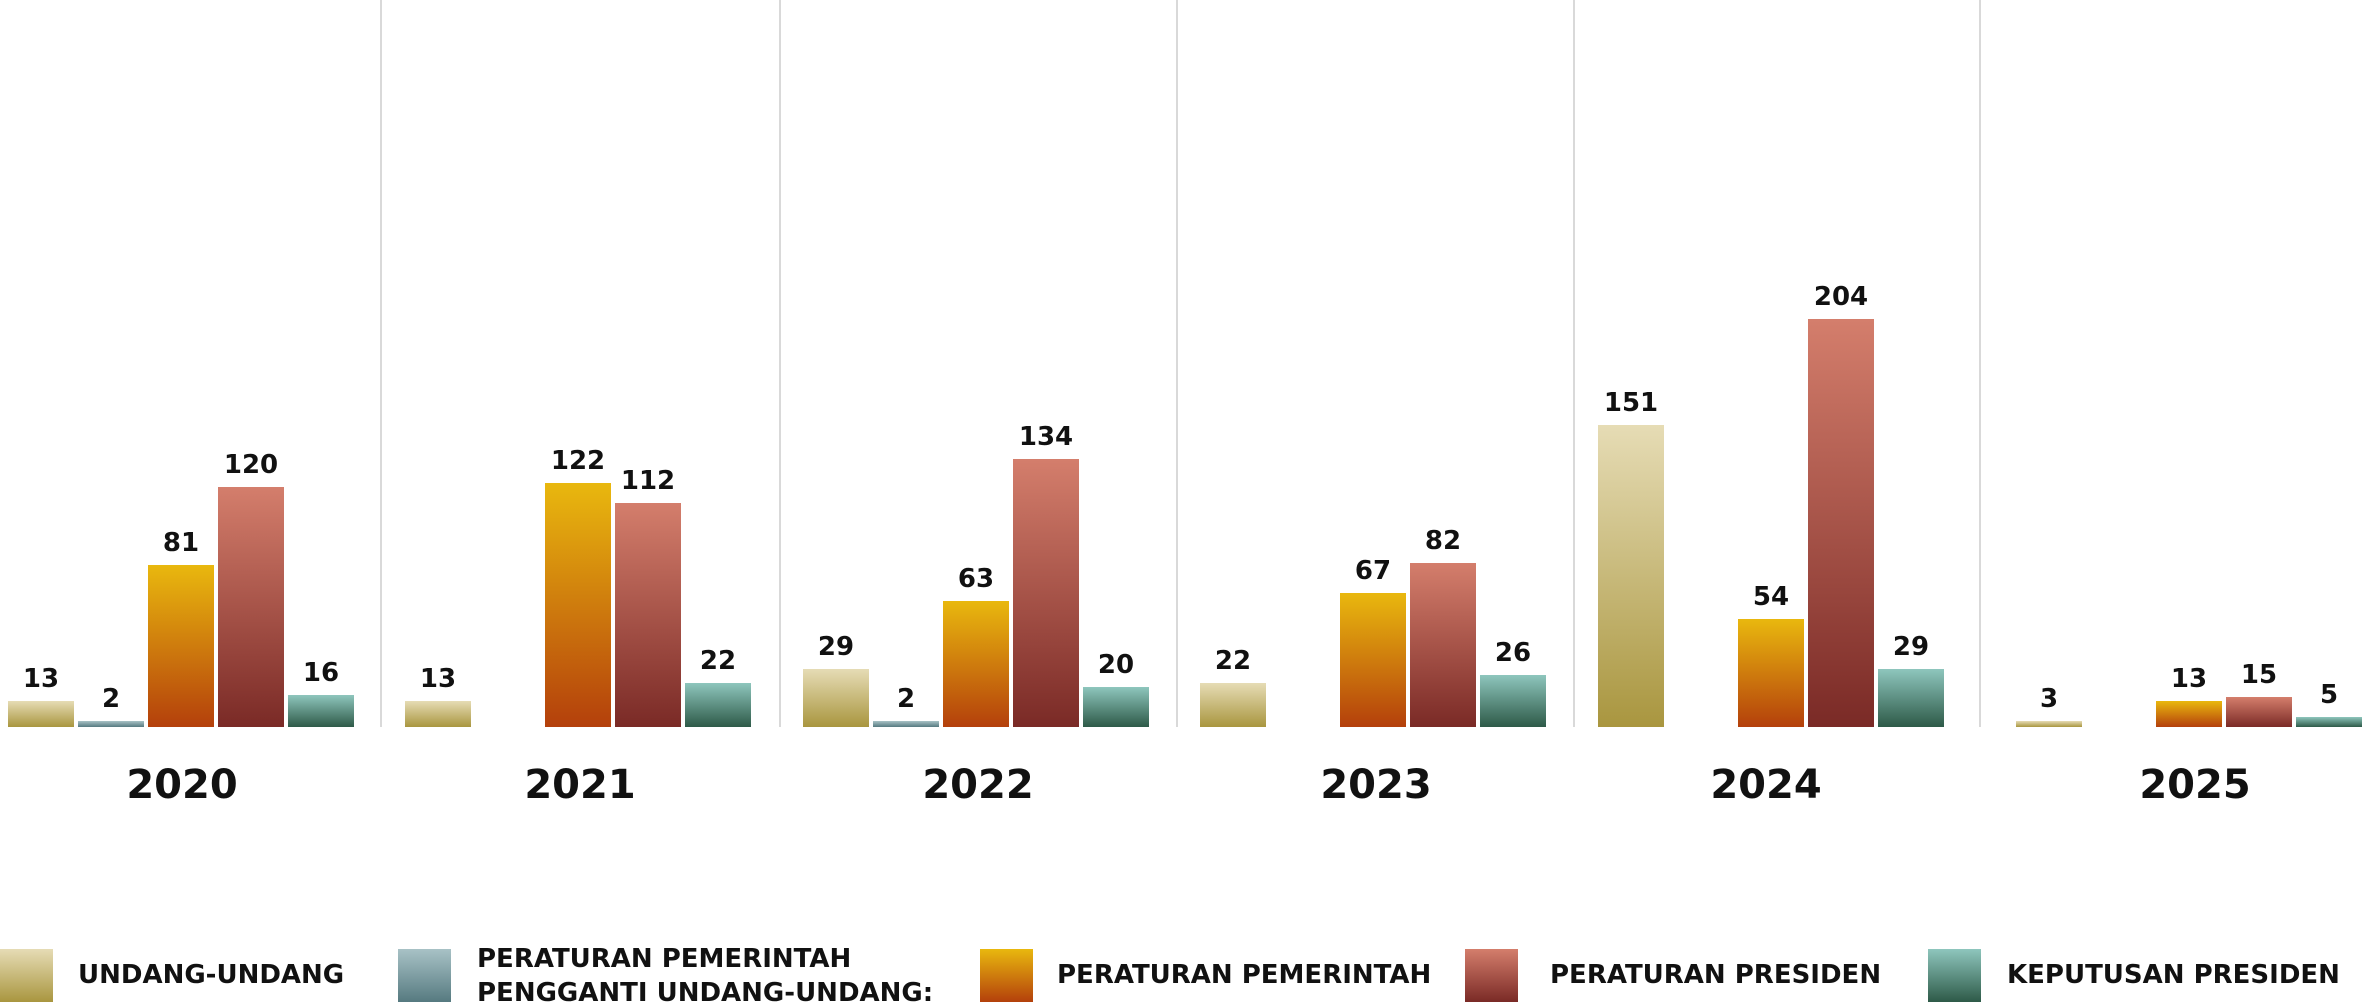  Describe the element at coordinates (836, 647) in the screenshot. I see `value-label-2022-0: 29` at that location.